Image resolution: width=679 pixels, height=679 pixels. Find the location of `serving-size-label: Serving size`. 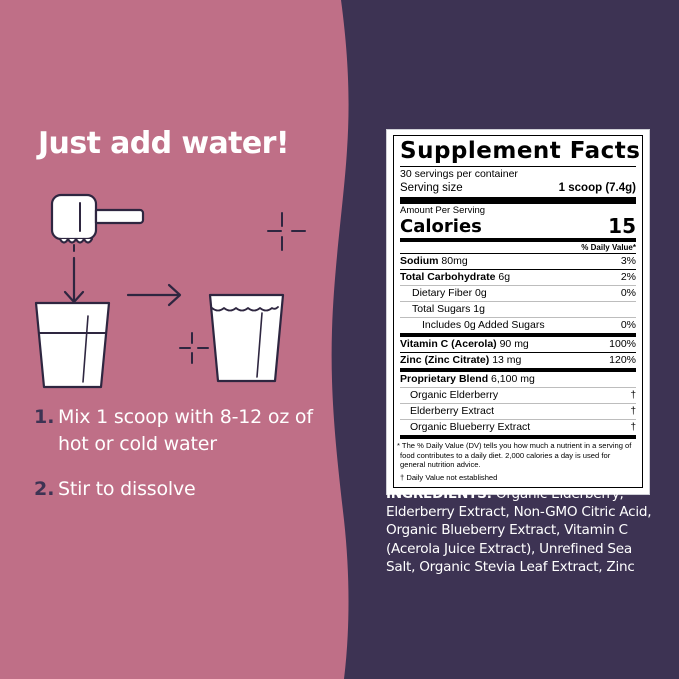

serving-size-label: Serving size is located at coordinates (431, 188).